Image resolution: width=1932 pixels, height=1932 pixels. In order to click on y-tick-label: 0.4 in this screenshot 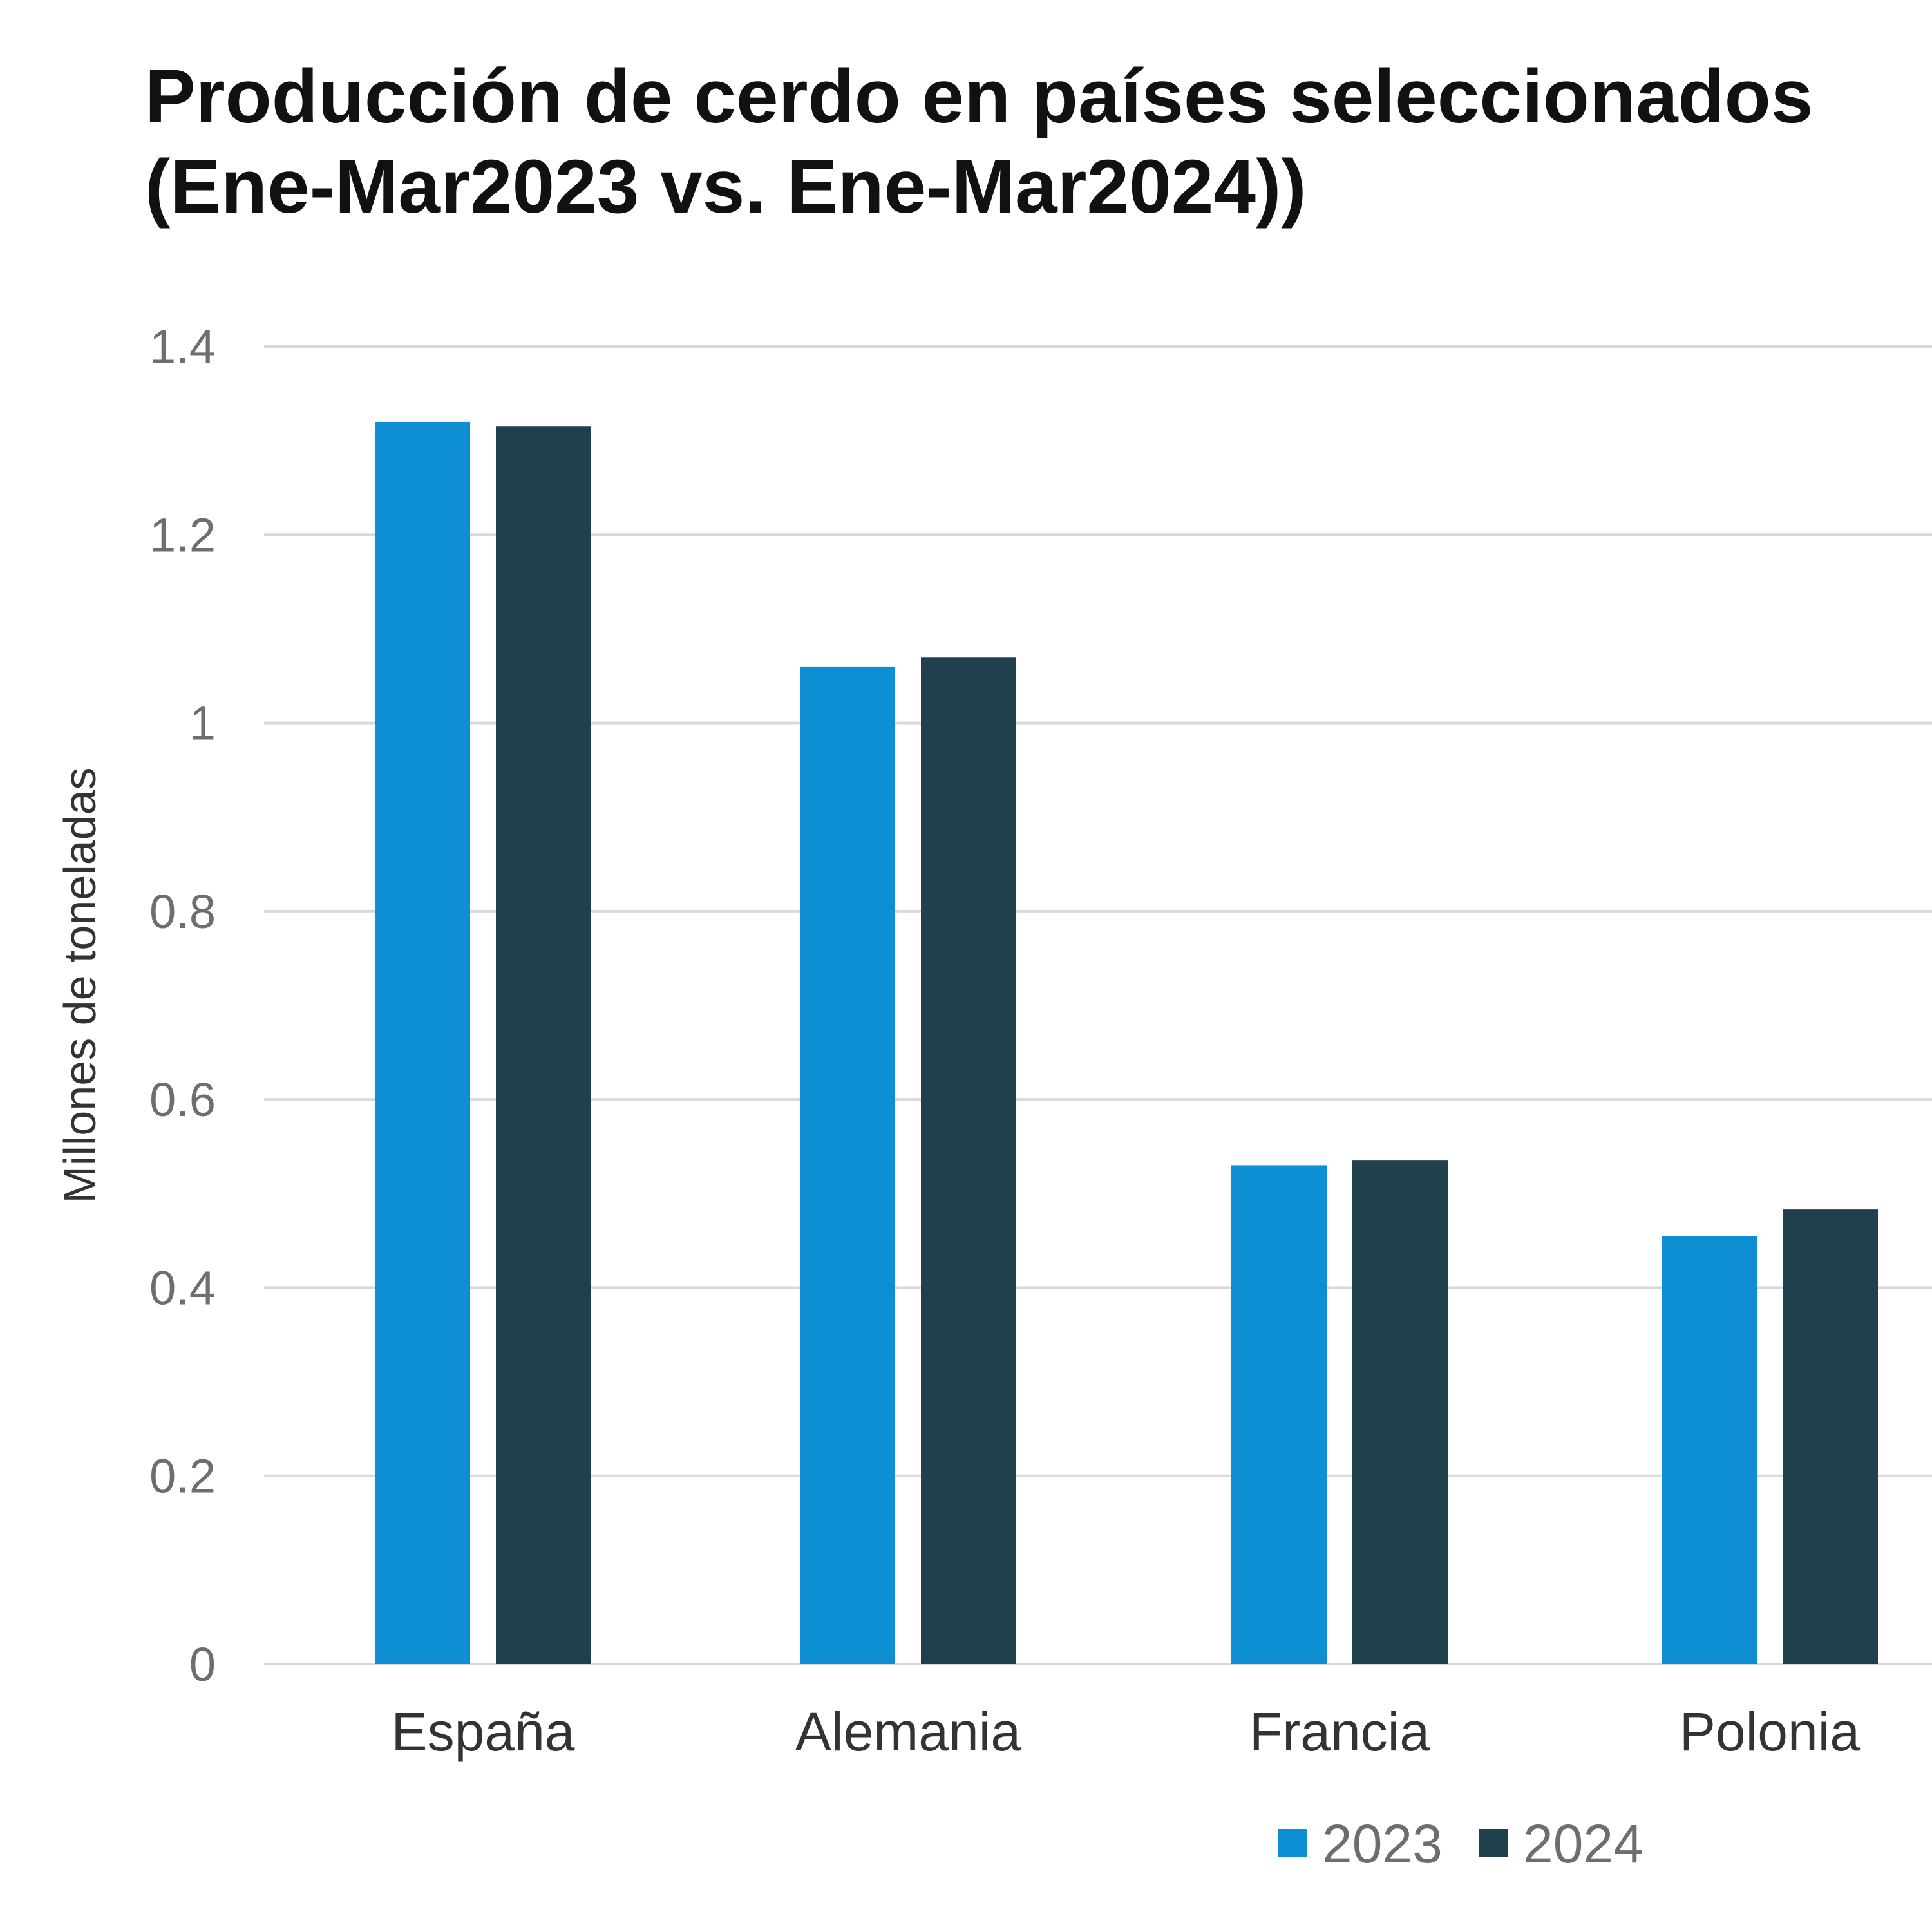, I will do `click(183, 1287)`.